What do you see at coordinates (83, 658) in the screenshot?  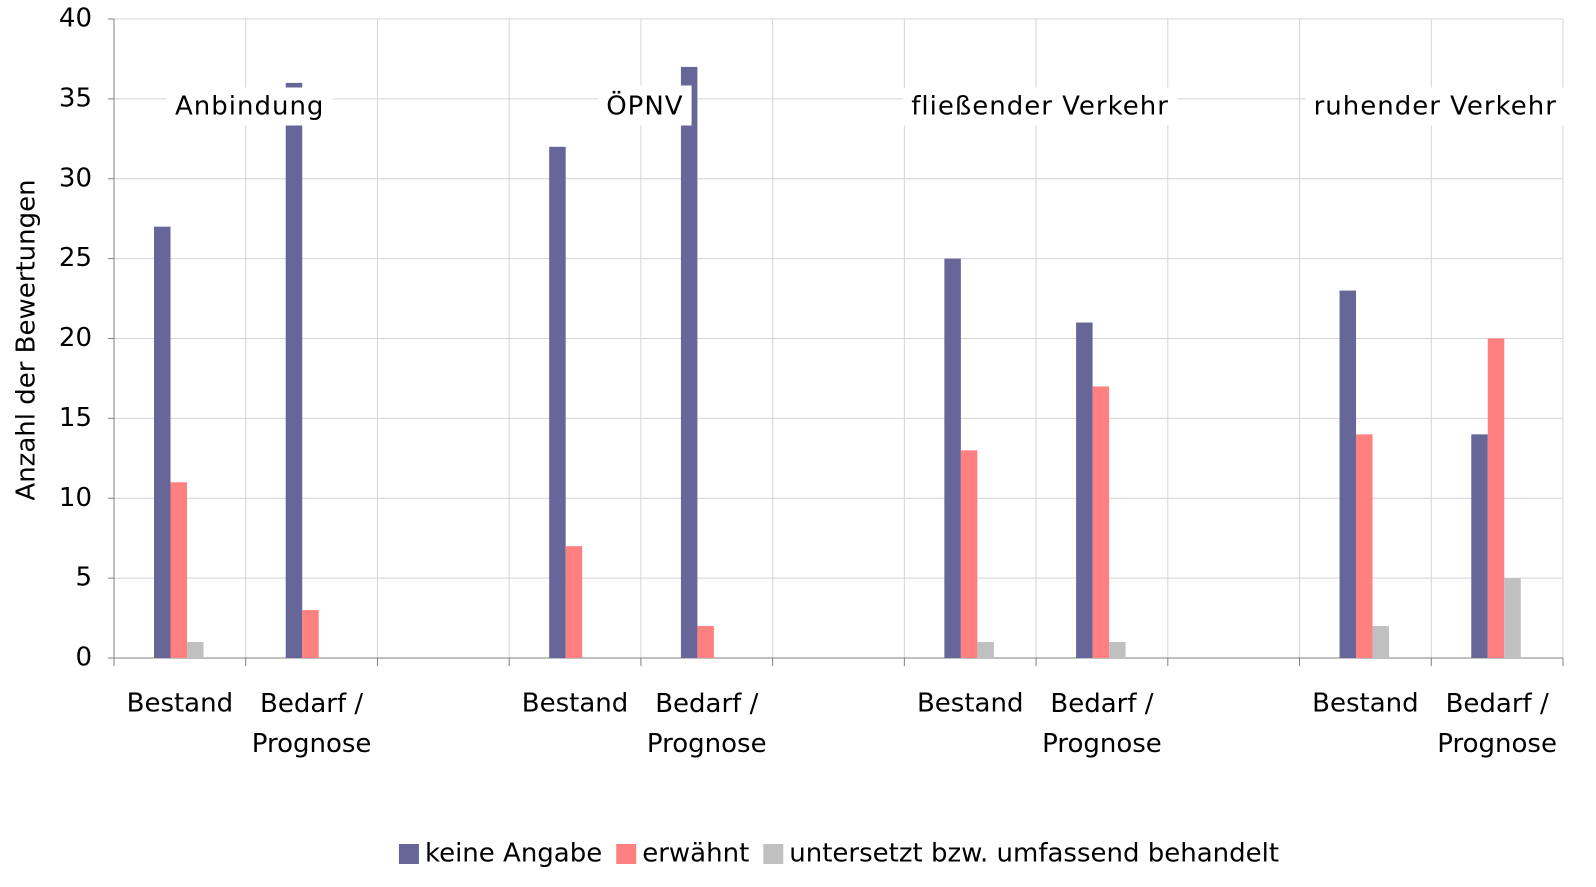 I see `y-tick-label: 0` at bounding box center [83, 658].